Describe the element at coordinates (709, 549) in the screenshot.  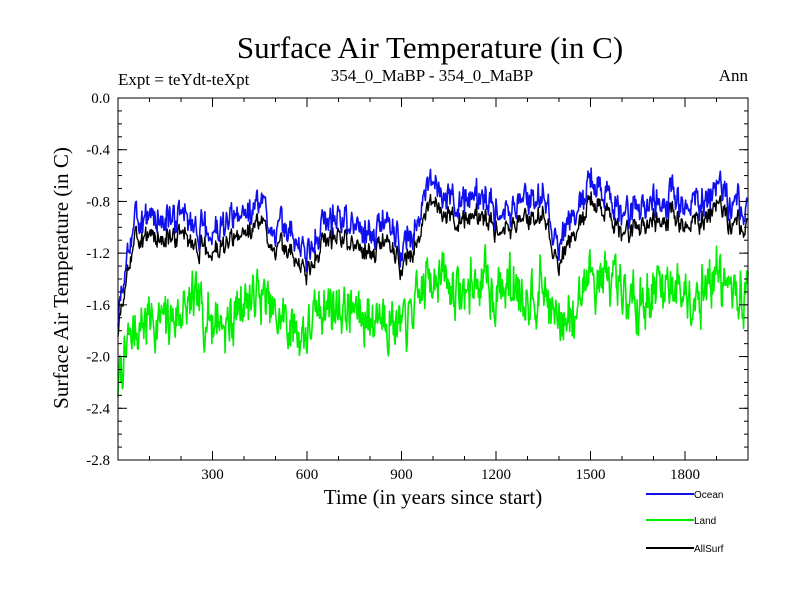
I see `legend-label-allsurf: AllSurf` at that location.